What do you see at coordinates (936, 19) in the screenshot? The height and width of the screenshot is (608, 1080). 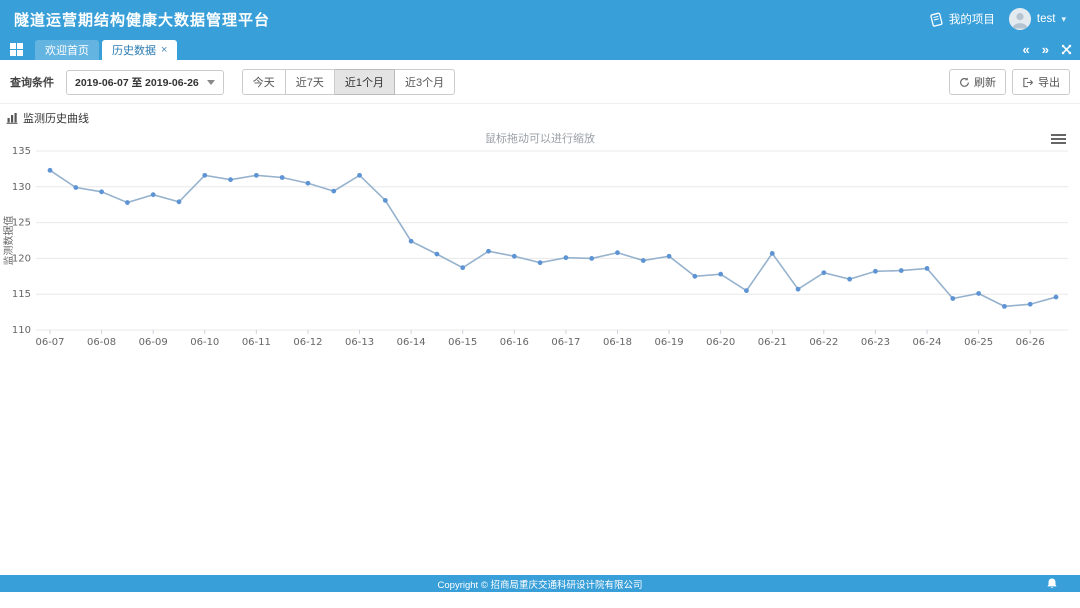 I see `book-icon` at bounding box center [936, 19].